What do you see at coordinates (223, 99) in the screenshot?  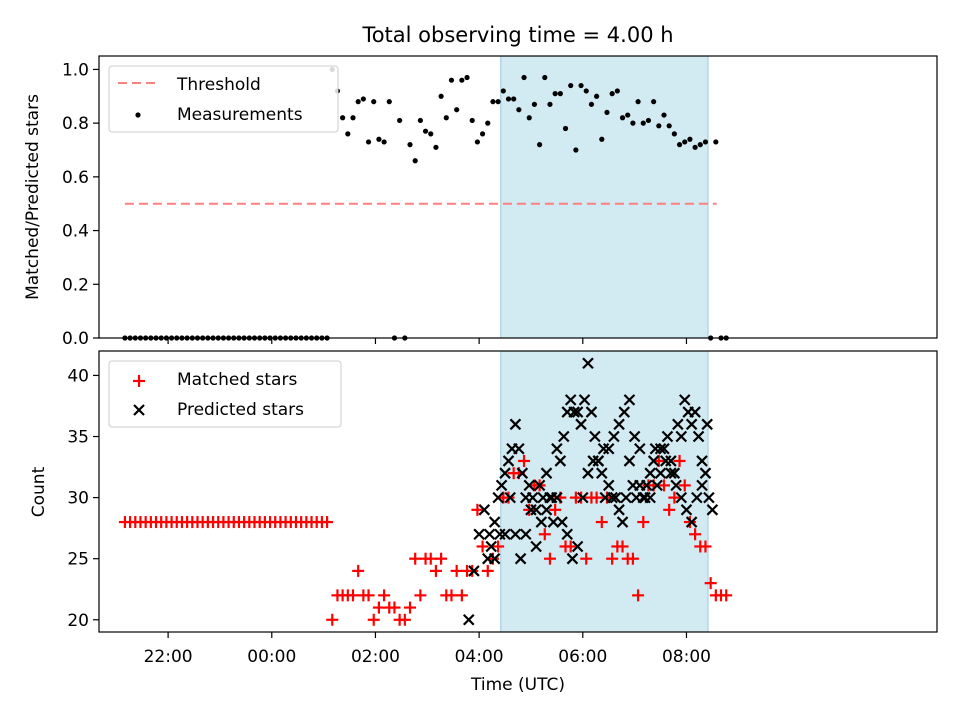 I see `top-legend-box` at bounding box center [223, 99].